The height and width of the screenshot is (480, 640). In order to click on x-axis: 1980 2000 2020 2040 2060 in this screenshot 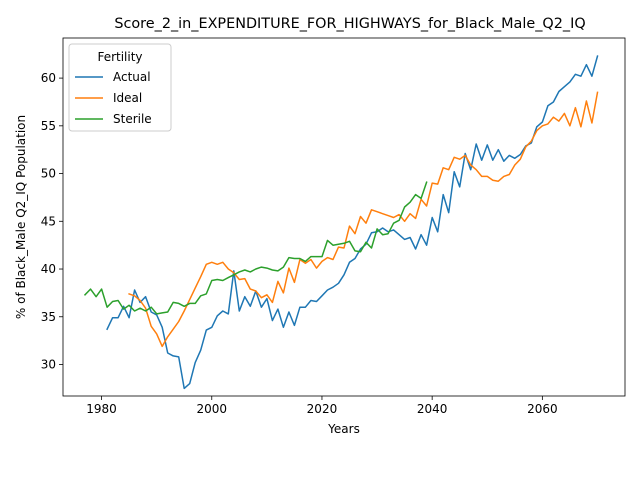, I will do `click(322, 406)`.